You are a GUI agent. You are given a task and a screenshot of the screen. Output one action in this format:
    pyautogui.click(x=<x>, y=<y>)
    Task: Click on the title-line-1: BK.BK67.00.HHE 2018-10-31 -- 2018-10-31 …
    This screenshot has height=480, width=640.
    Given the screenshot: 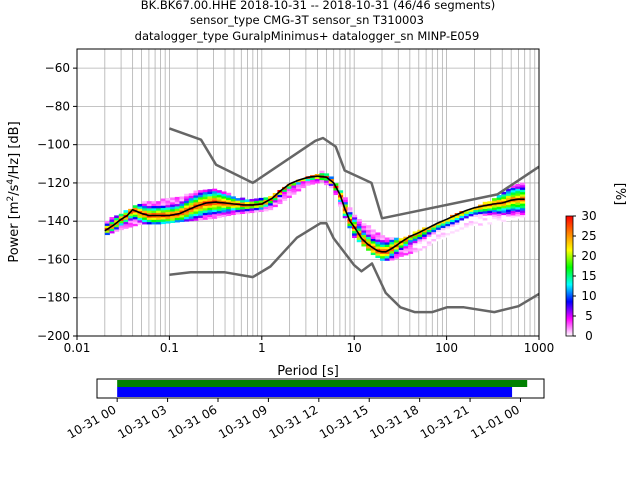 What is the action you would take?
    pyautogui.click(x=318, y=6)
    